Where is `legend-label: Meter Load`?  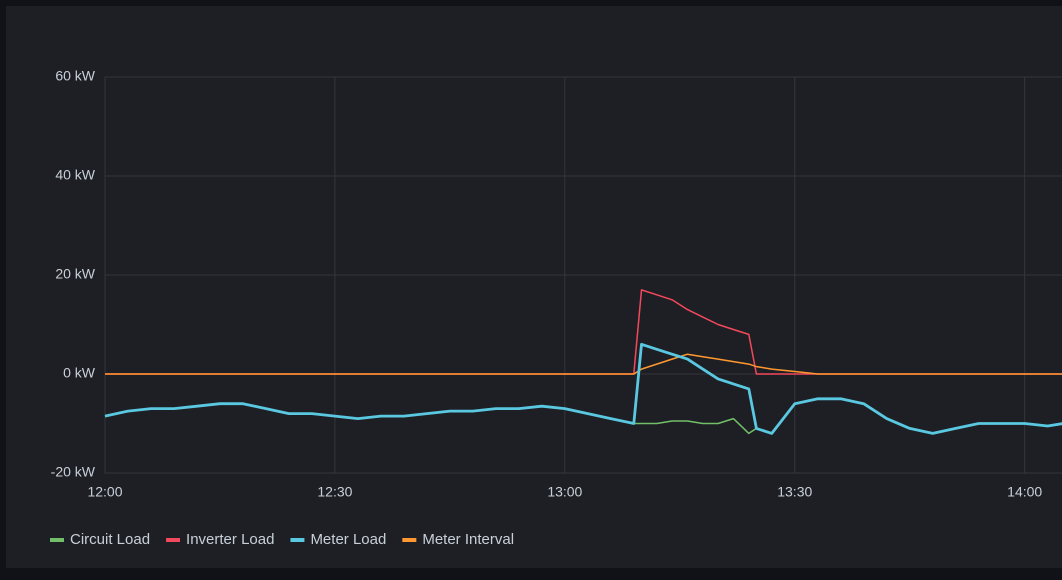
legend-label: Meter Load is located at coordinates (348, 539).